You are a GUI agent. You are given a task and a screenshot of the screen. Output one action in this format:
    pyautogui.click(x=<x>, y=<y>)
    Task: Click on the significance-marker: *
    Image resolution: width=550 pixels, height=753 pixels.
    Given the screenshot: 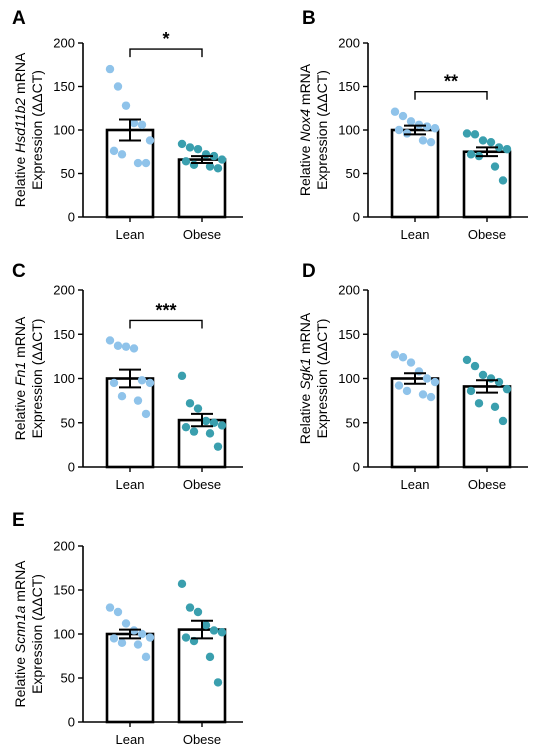 What is the action you would take?
    pyautogui.click(x=165, y=39)
    